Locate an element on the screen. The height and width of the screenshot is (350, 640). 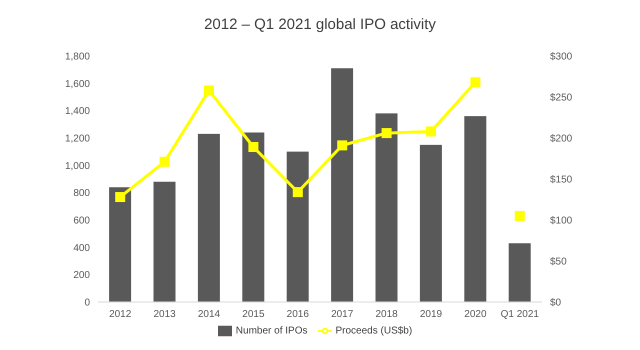
y2-tick-label: $100 is located at coordinates (561, 221).